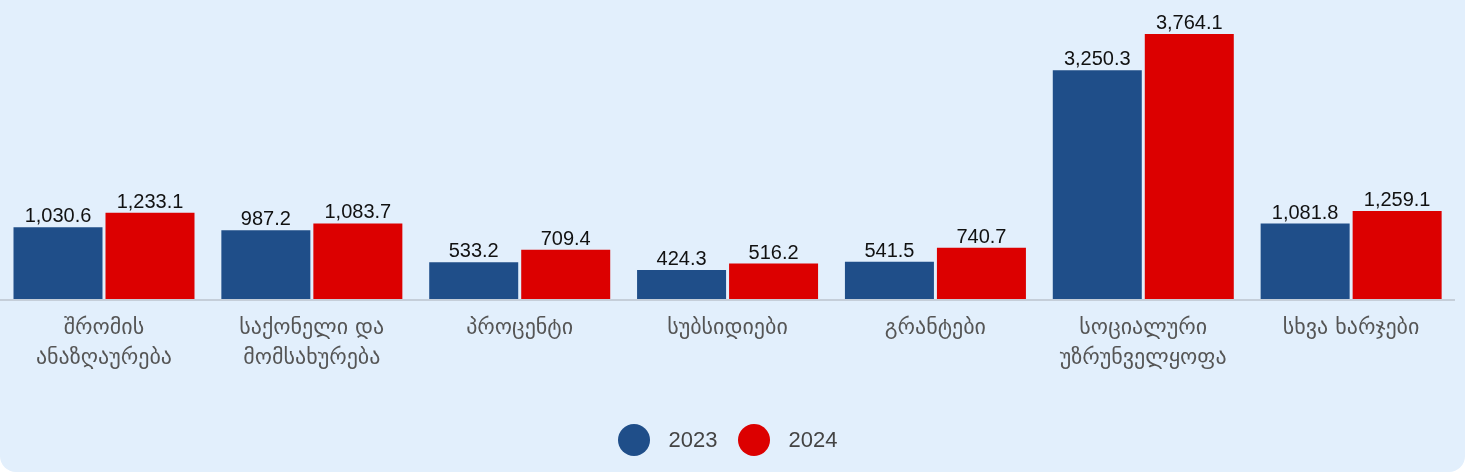  Describe the element at coordinates (889, 249) in the screenshot. I see `data-label: 541.5` at that location.